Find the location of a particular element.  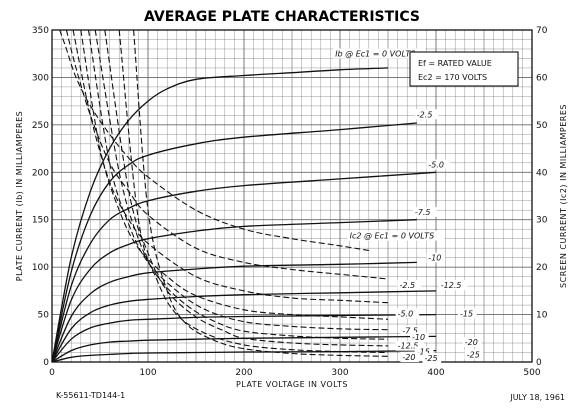

y-tick-label: 150 is located at coordinates (40, 221).